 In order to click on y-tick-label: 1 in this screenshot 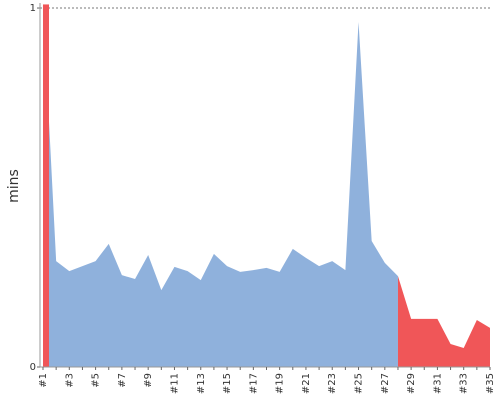, I will do `click(33, 8)`.